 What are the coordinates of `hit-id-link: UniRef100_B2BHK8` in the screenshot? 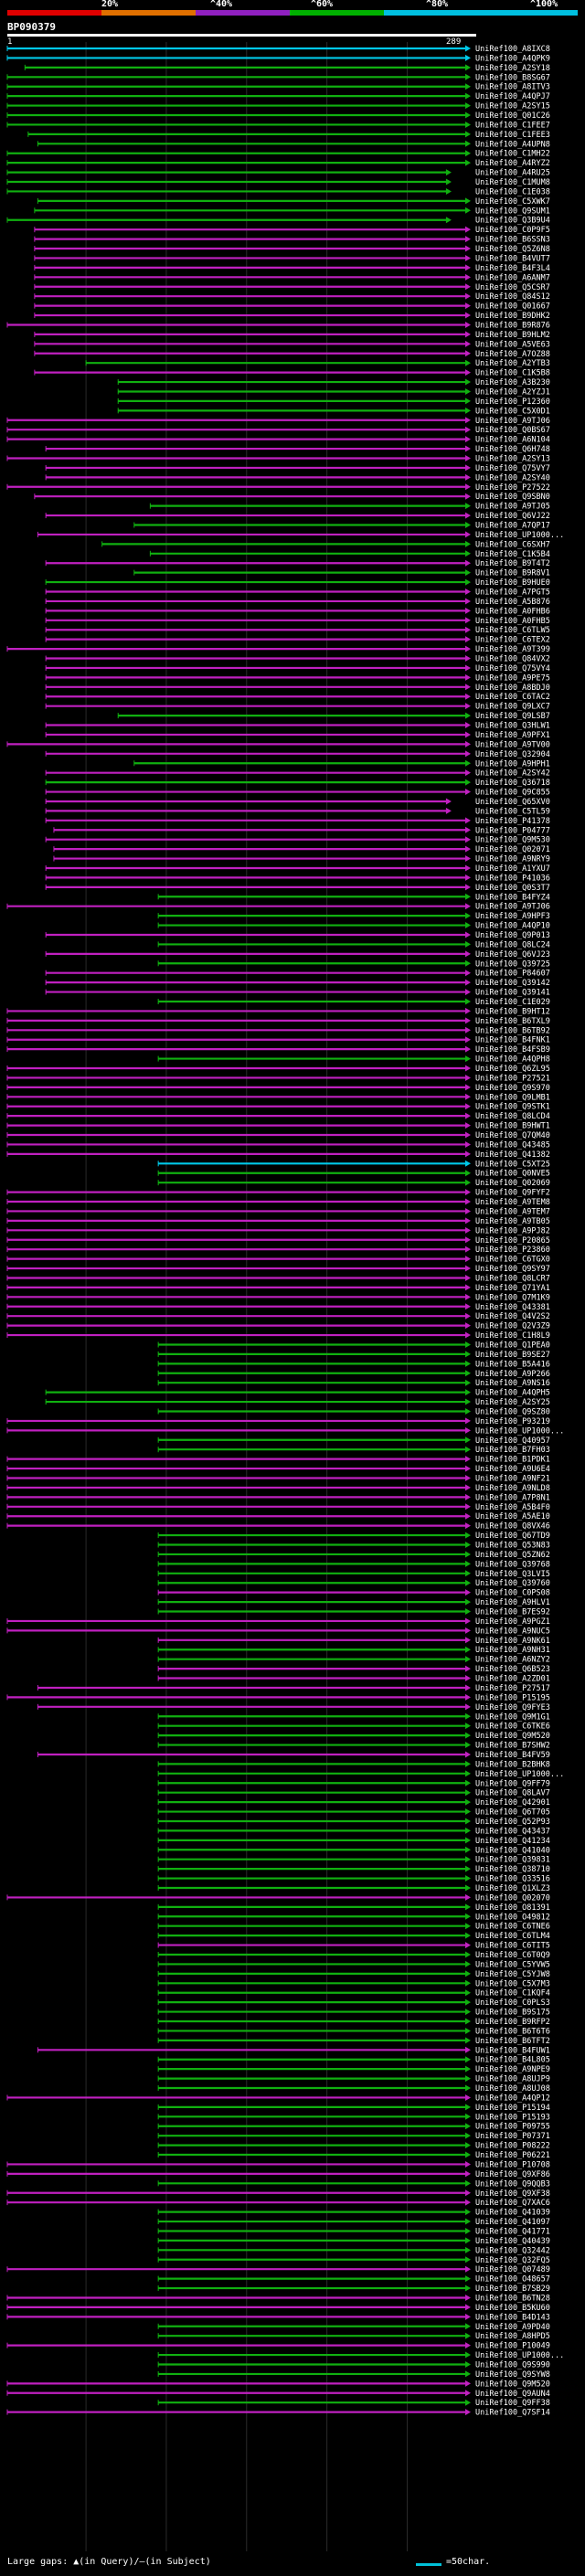 It's located at (512, 1764).